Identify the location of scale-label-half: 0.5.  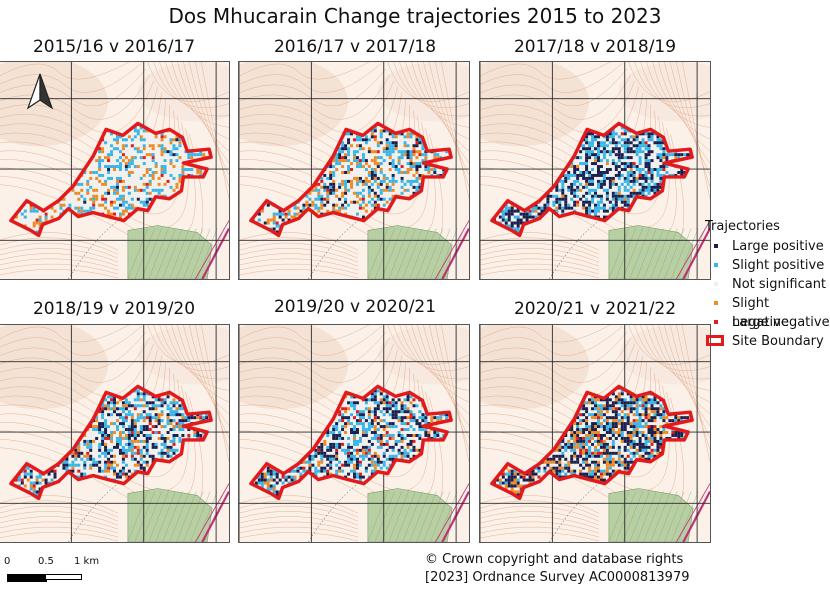
(46, 561).